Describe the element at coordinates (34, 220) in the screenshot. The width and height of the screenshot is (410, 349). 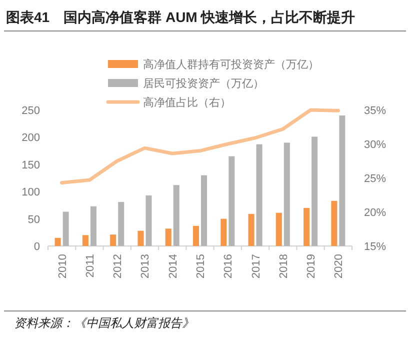
I see `y-tick-label: 50` at that location.